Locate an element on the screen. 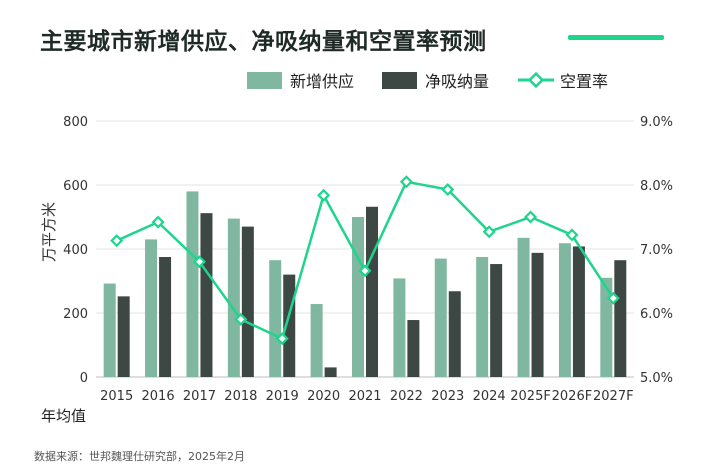 This screenshot has height=471, width=714. vacancy-marker-2025F is located at coordinates (531, 217).